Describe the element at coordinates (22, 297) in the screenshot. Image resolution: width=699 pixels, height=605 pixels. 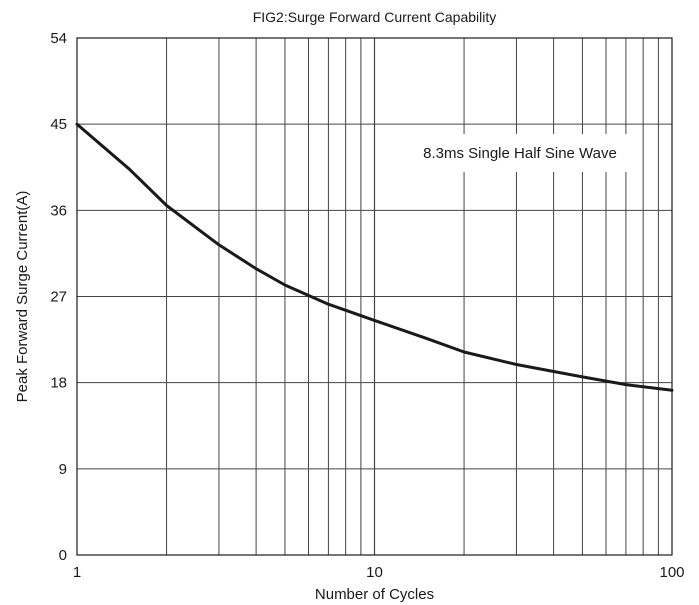
I see `y-axis-label: Peak Forward Surge Current(A)` at that location.